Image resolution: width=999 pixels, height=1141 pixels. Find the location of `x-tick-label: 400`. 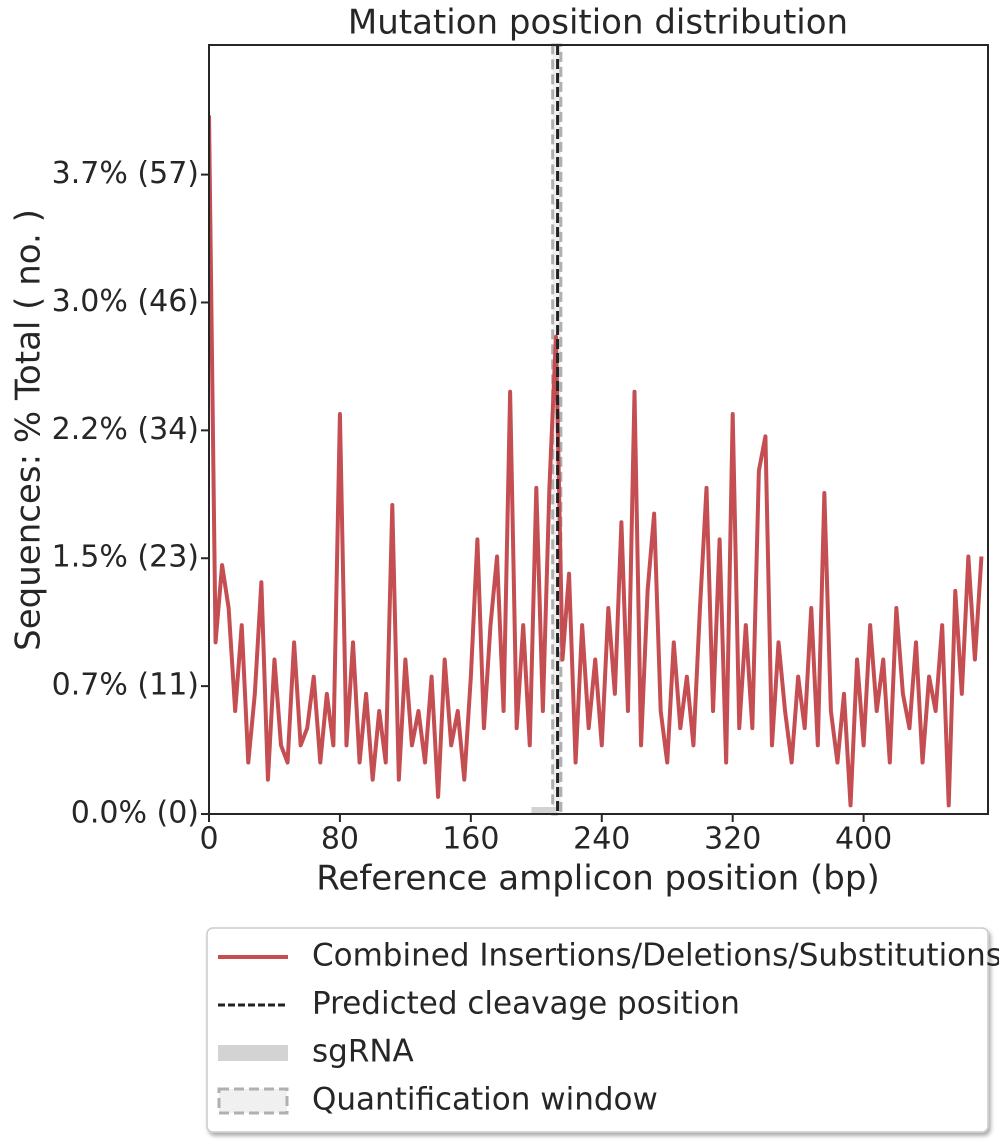

x-tick-label: 400 is located at coordinates (863, 839).